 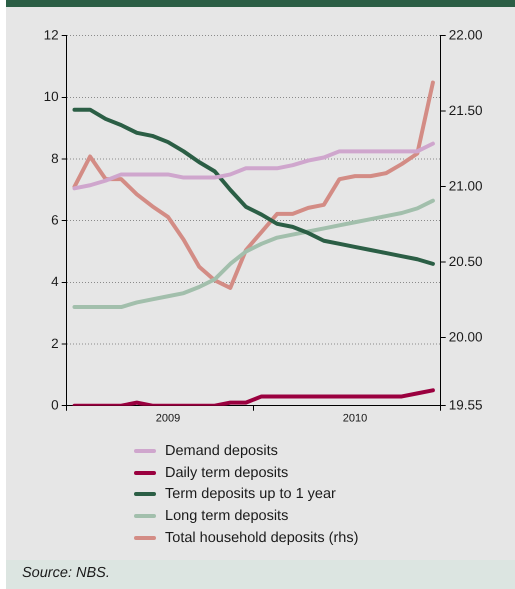 I want to click on y-tick-label: 12, so click(x=51, y=34).